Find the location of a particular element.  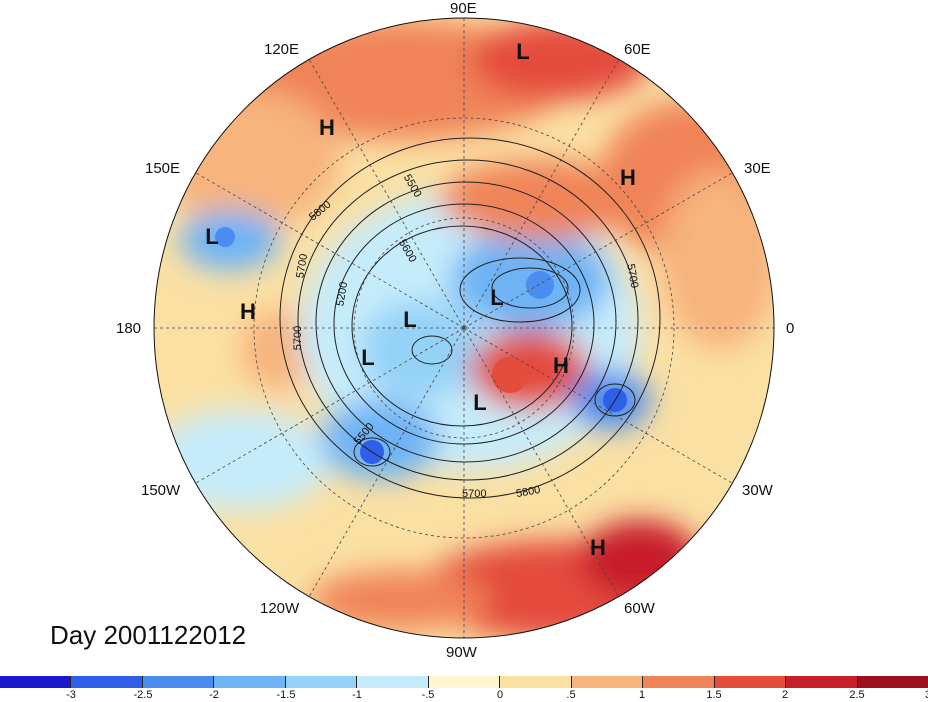

colorbar-tick-label: 1 is located at coordinates (642, 695).